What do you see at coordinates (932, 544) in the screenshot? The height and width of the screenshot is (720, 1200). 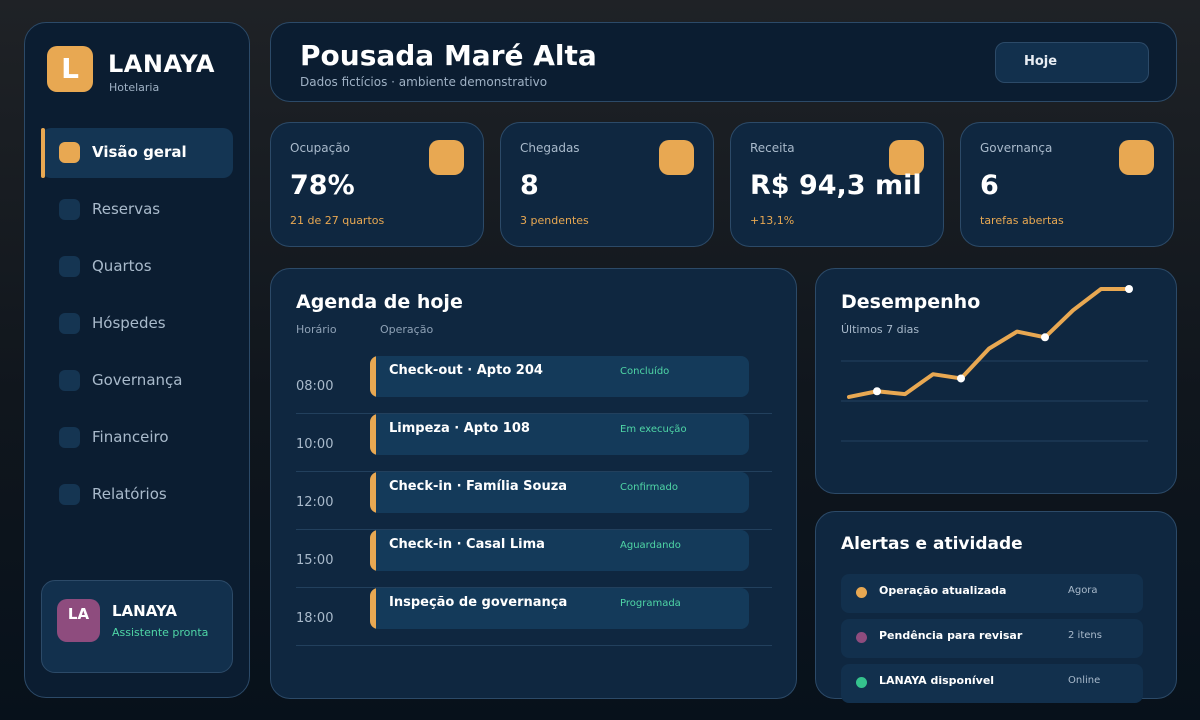 I see `alerts-title: Alertas e atividade` at bounding box center [932, 544].